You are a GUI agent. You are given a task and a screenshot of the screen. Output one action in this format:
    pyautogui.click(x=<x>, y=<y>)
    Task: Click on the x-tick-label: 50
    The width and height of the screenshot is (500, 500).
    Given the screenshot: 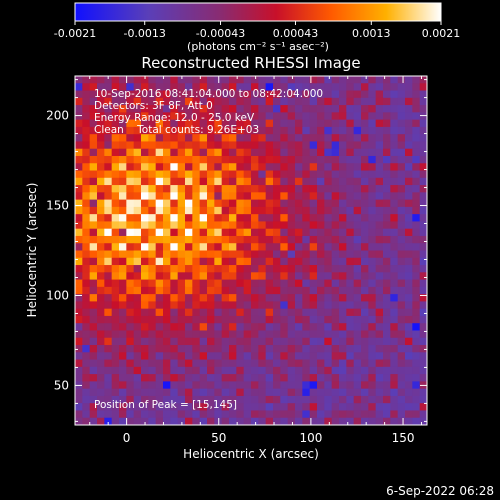 What is the action you would take?
    pyautogui.click(x=218, y=438)
    